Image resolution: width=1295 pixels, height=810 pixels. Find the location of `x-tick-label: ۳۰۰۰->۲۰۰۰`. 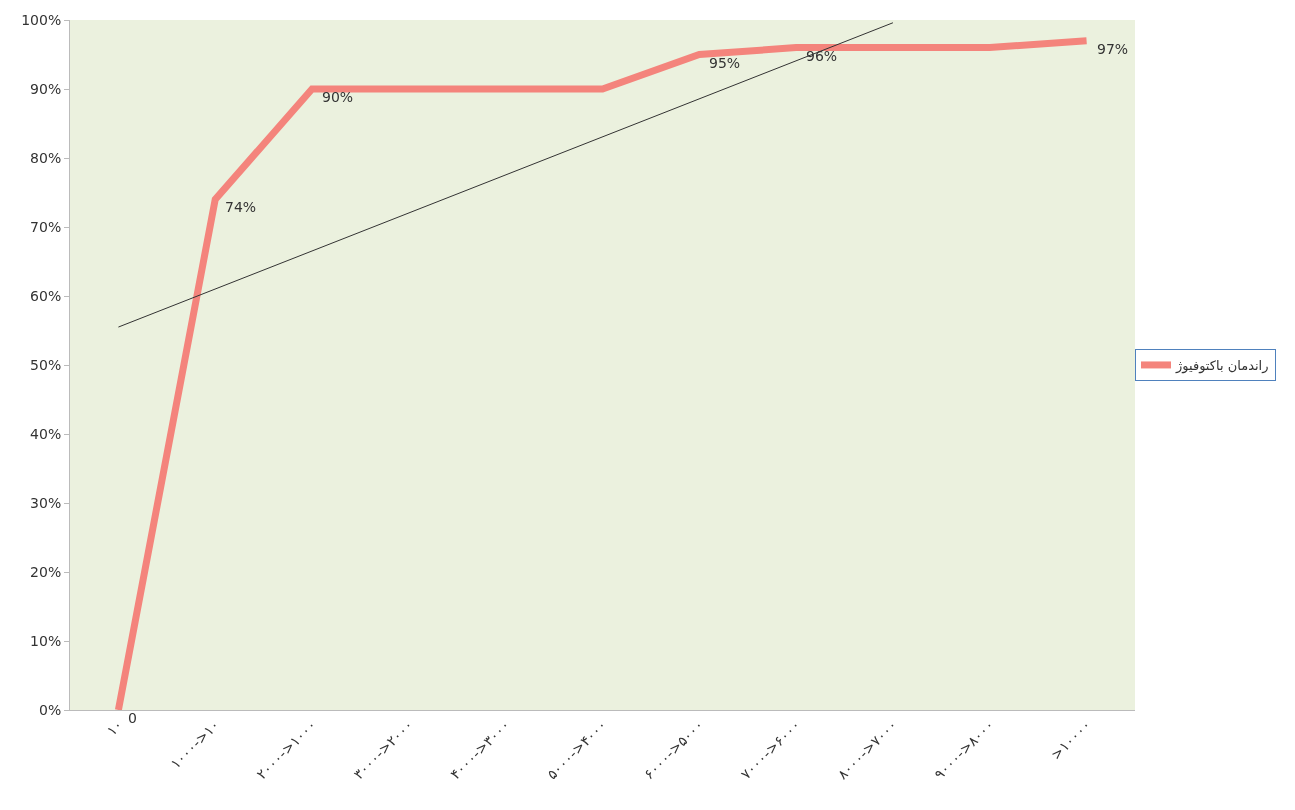

x-tick-label: ۳۰۰۰->۲۰۰۰ is located at coordinates (383, 749).